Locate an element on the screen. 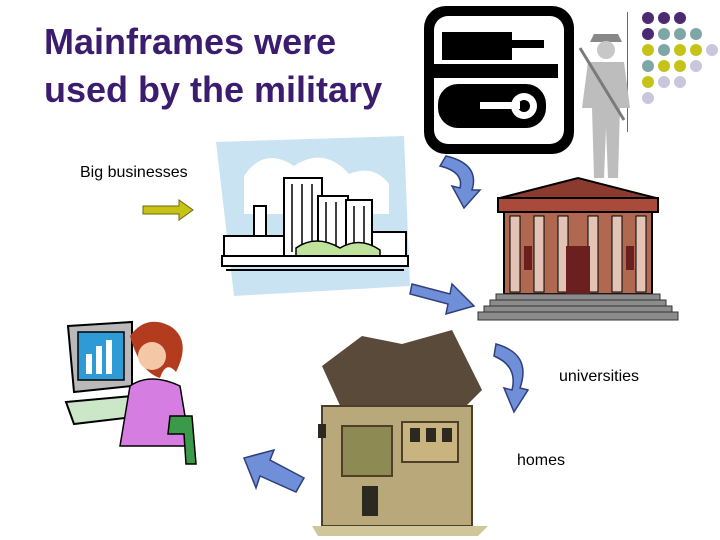  arrow-curved-tank-to-university-icon is located at coordinates (460, 182).